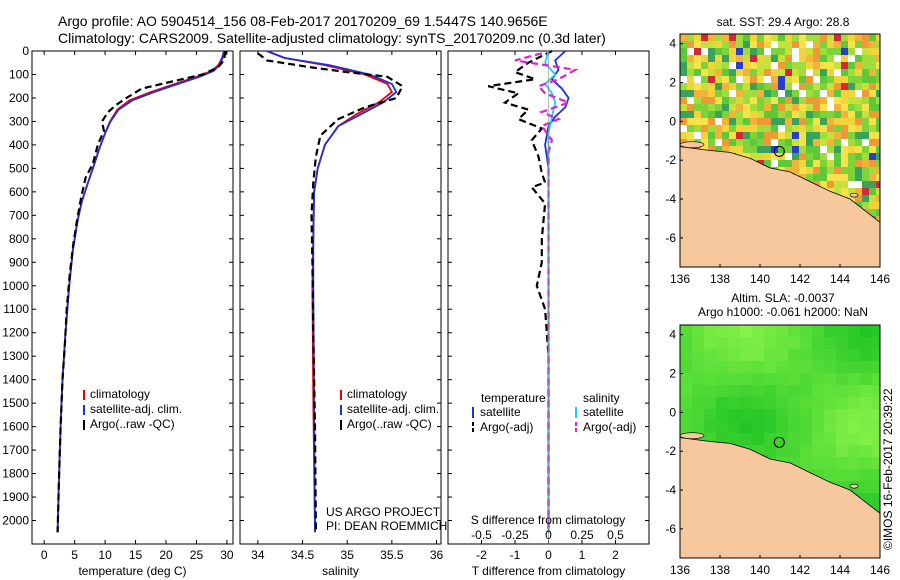 The width and height of the screenshot is (900, 580). What do you see at coordinates (601, 398) in the screenshot?
I see `legend-title-salinity: salinity` at bounding box center [601, 398].